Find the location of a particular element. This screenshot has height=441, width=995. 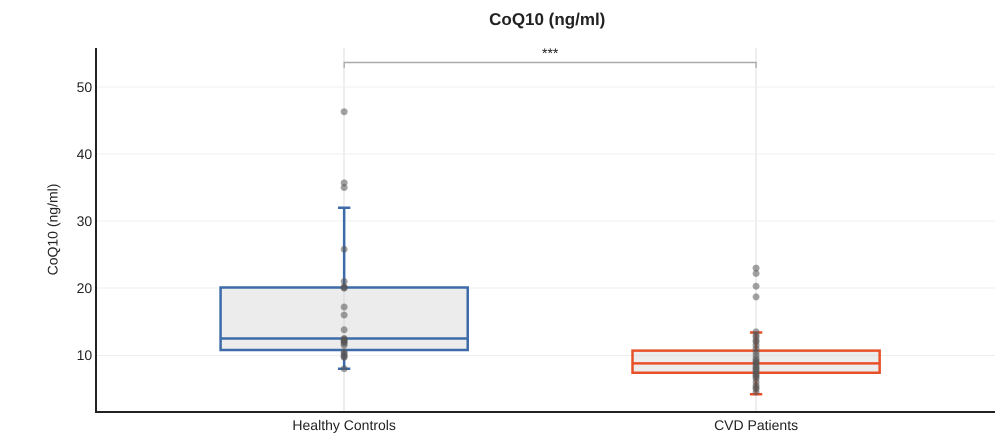

y-tick-label: 20 is located at coordinates (84, 288).